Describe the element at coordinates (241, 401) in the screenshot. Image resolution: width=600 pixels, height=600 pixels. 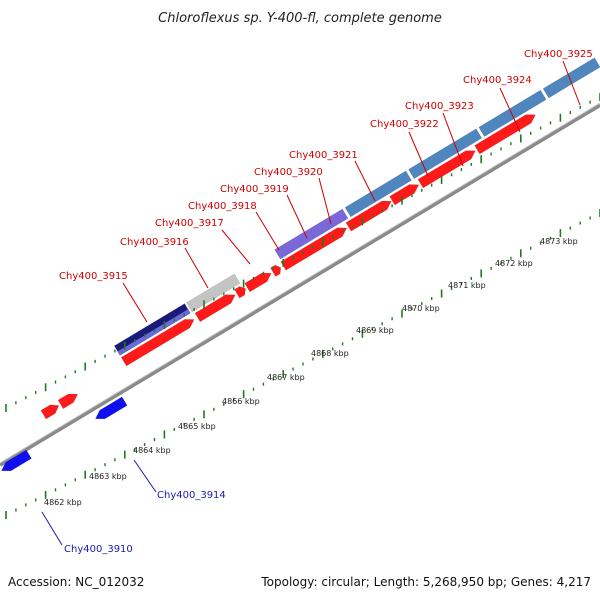
I see `tick-label: 4866 kbp` at that location.